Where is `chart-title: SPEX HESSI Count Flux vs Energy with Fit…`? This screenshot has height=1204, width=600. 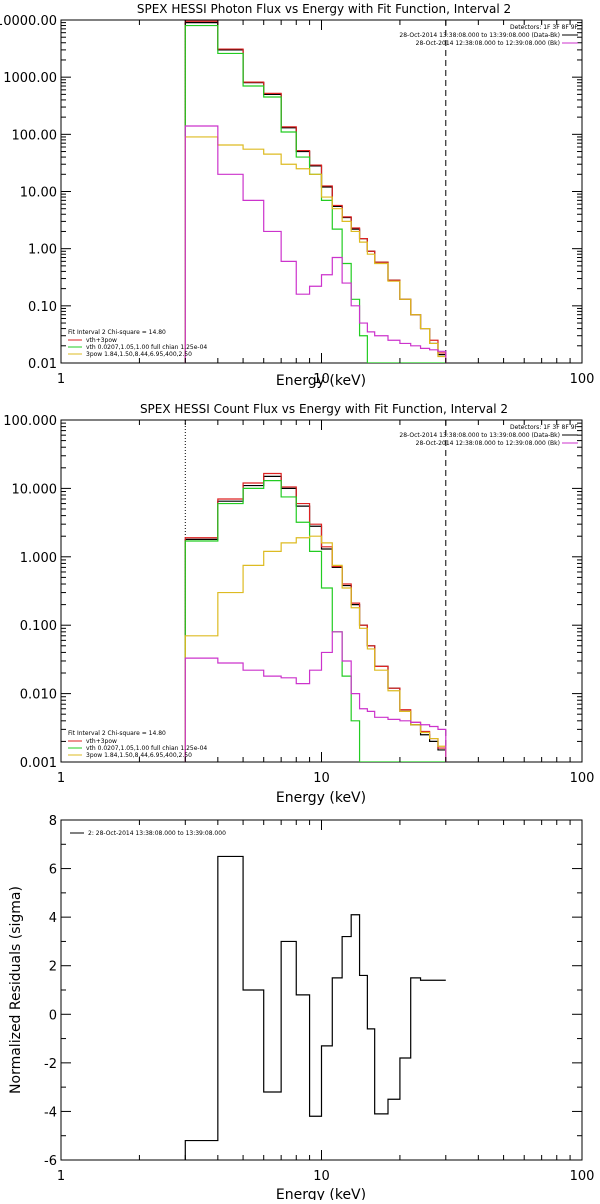 chart-title: SPEX HESSI Count Flux vs Energy with Fit… is located at coordinates (324, 409).